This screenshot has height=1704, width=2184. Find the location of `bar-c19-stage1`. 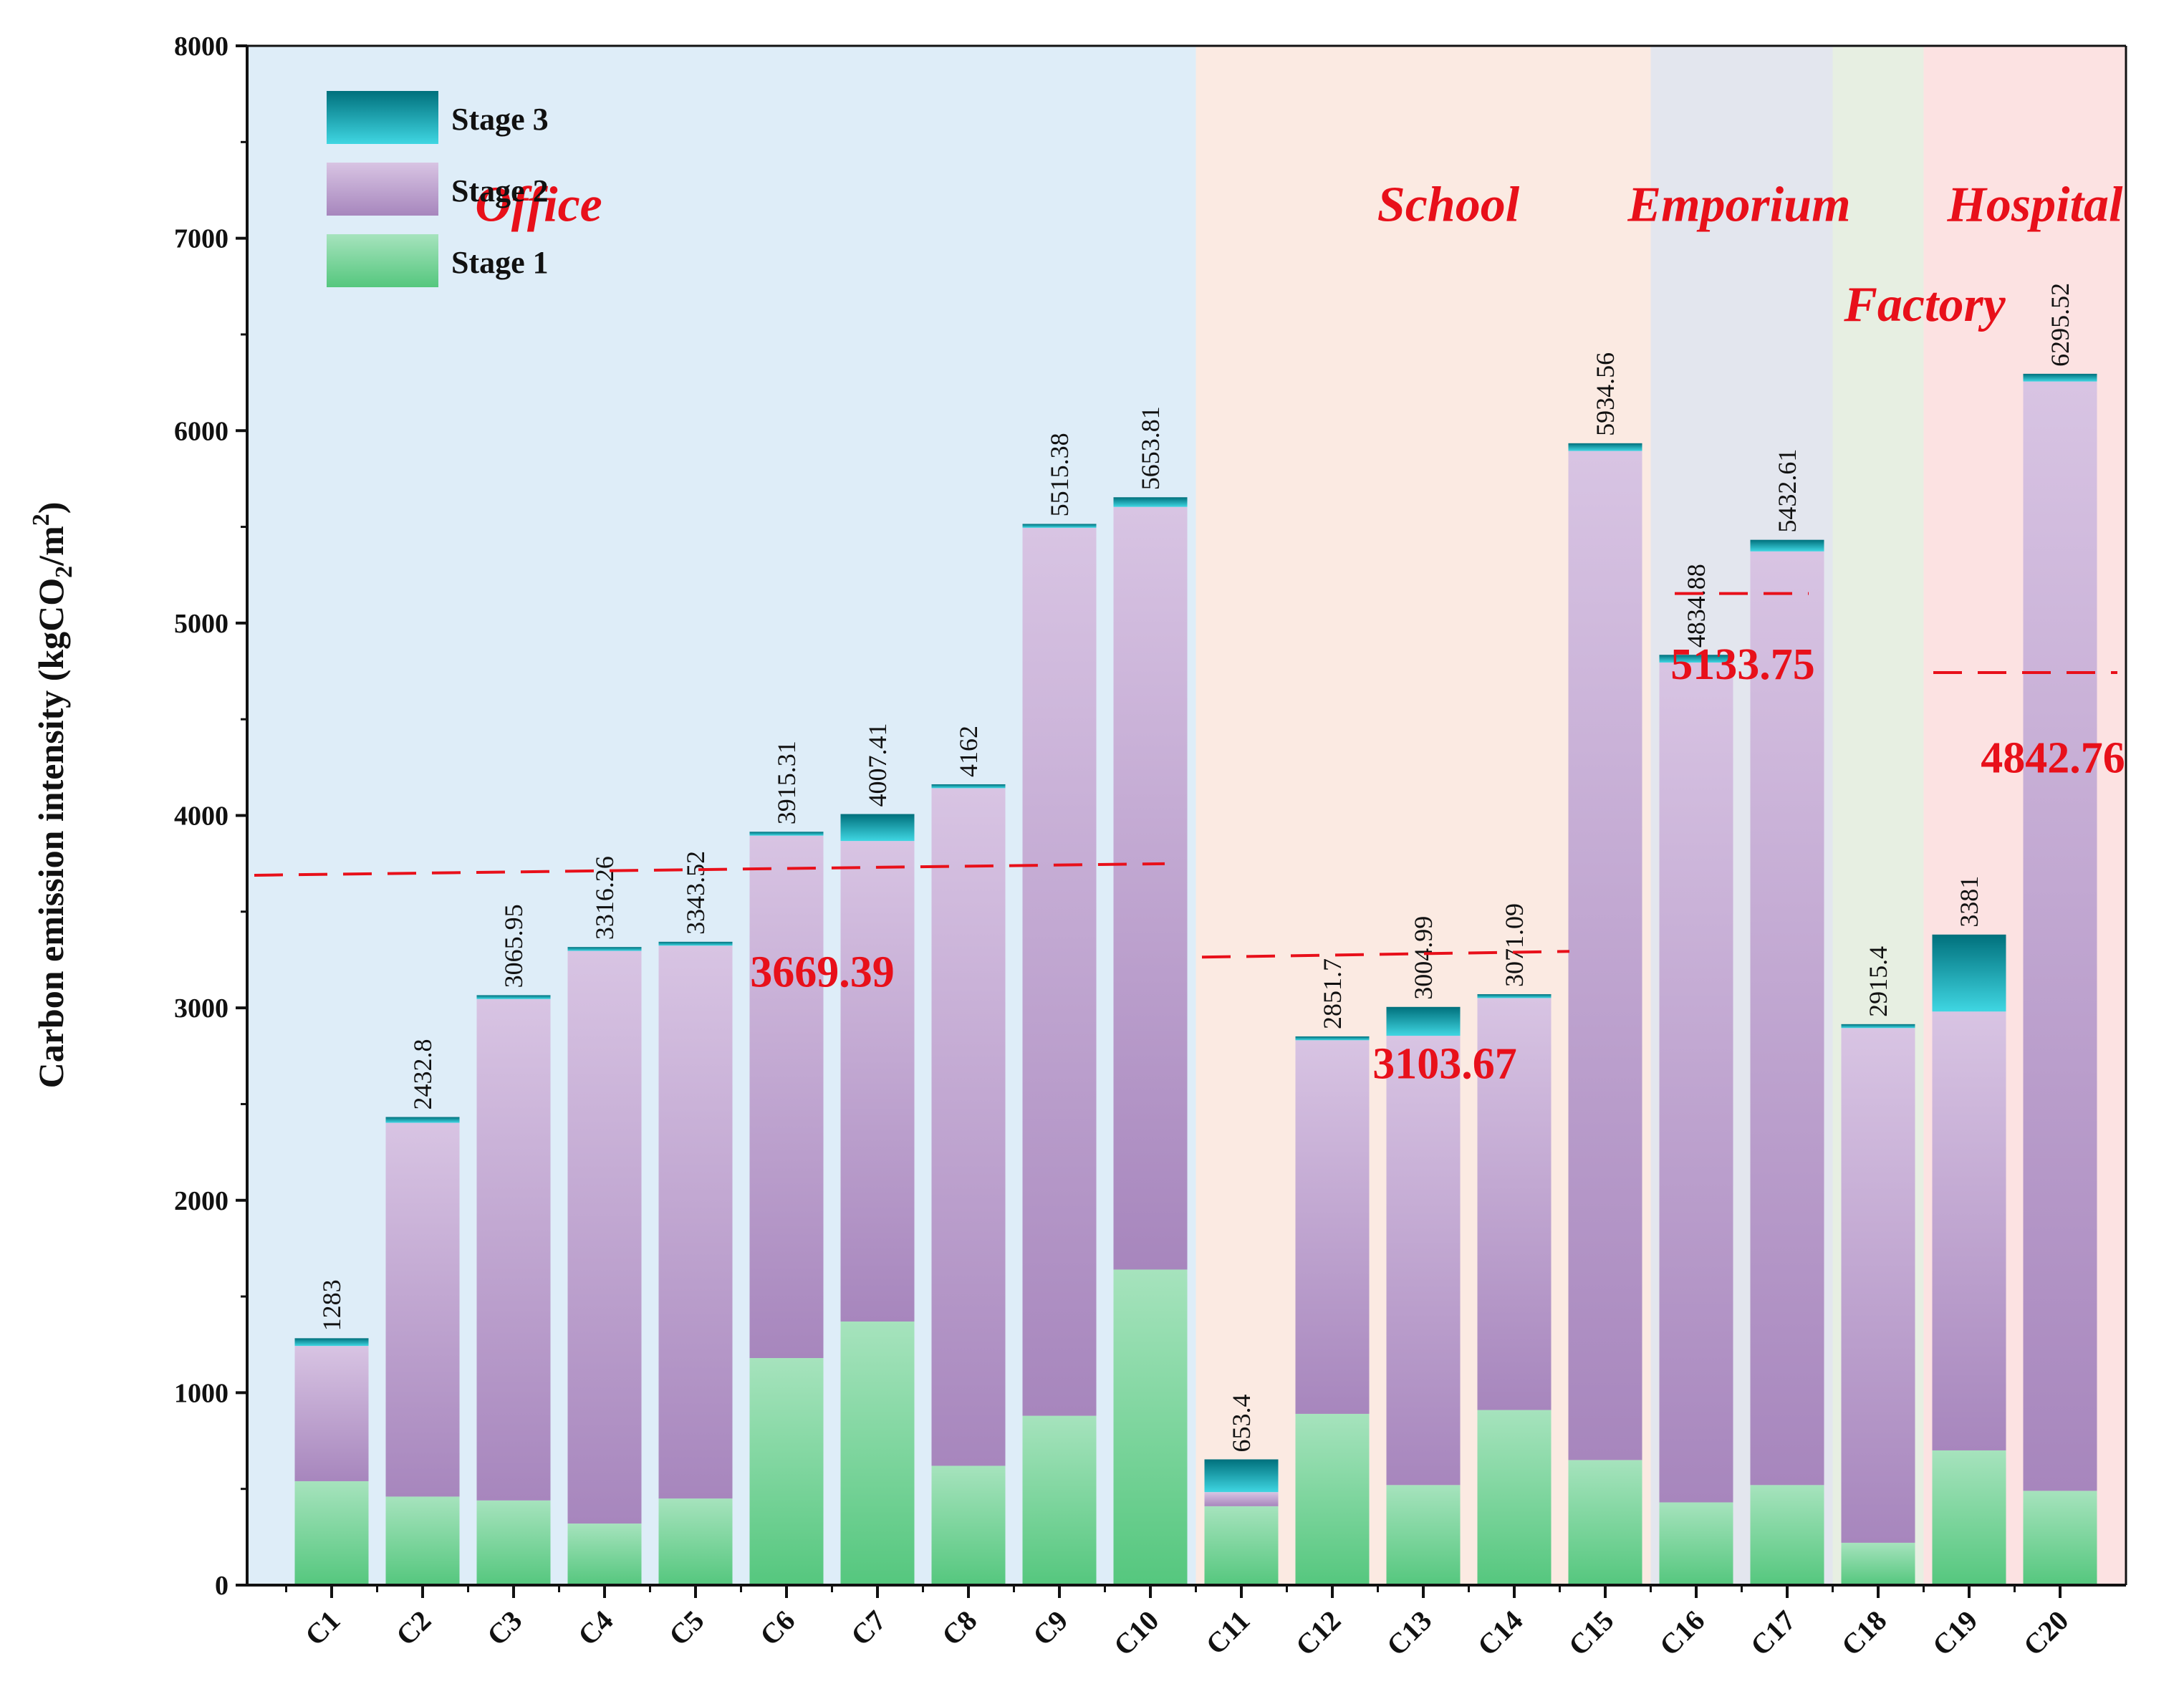

bar-c19-stage1 is located at coordinates (1969, 1517).